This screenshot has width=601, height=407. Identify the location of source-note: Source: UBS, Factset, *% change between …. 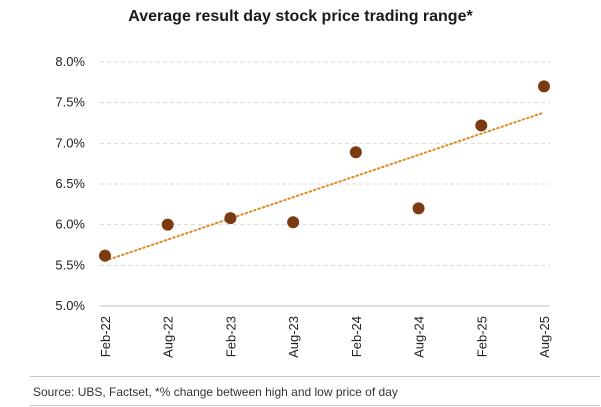
(215, 392).